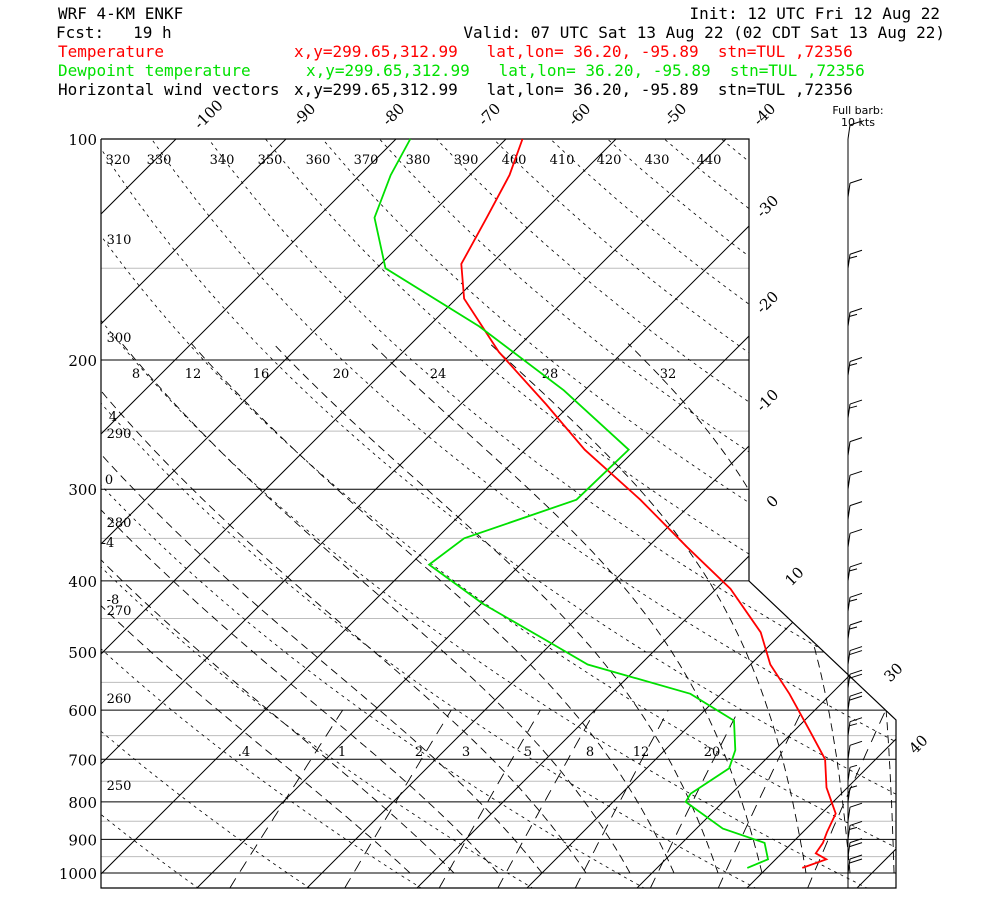 This screenshot has height=900, width=1000. Describe the element at coordinates (893, 672) in the screenshot. I see `isotherm-label-30: 30` at that location.